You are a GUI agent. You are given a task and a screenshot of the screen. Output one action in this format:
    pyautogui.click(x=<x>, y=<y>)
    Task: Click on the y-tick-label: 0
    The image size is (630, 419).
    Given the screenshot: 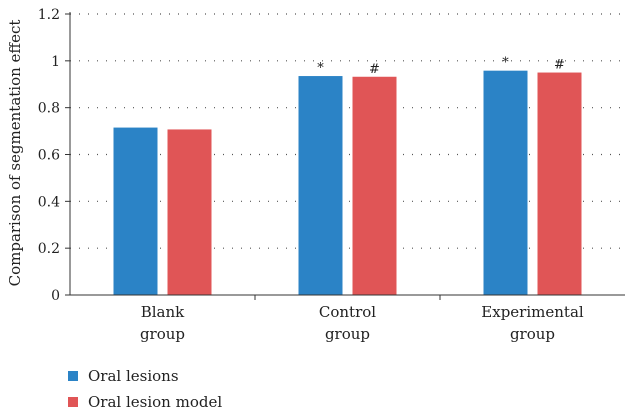 What is the action you would take?
    pyautogui.click(x=55, y=296)
    